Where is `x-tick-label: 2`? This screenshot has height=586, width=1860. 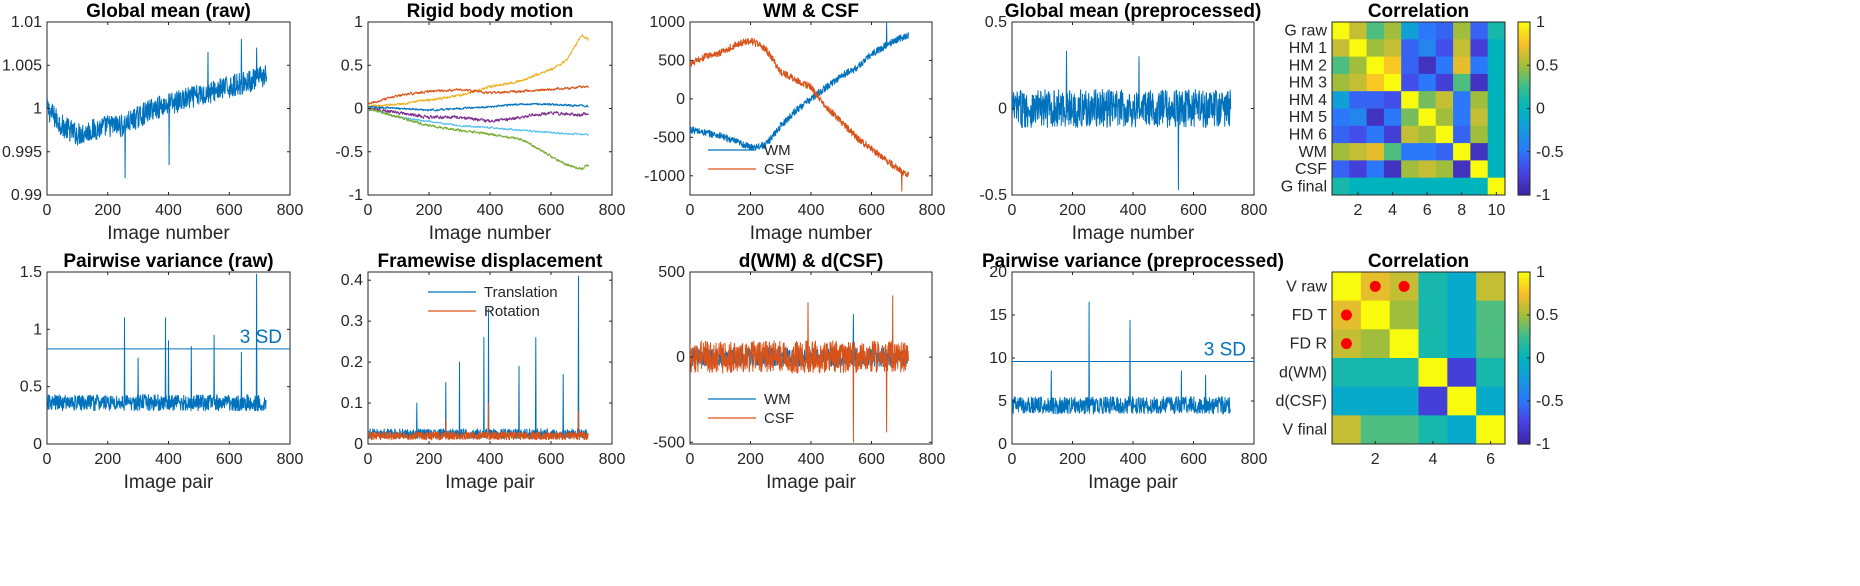
x-tick-label: 2 is located at coordinates (1357, 210).